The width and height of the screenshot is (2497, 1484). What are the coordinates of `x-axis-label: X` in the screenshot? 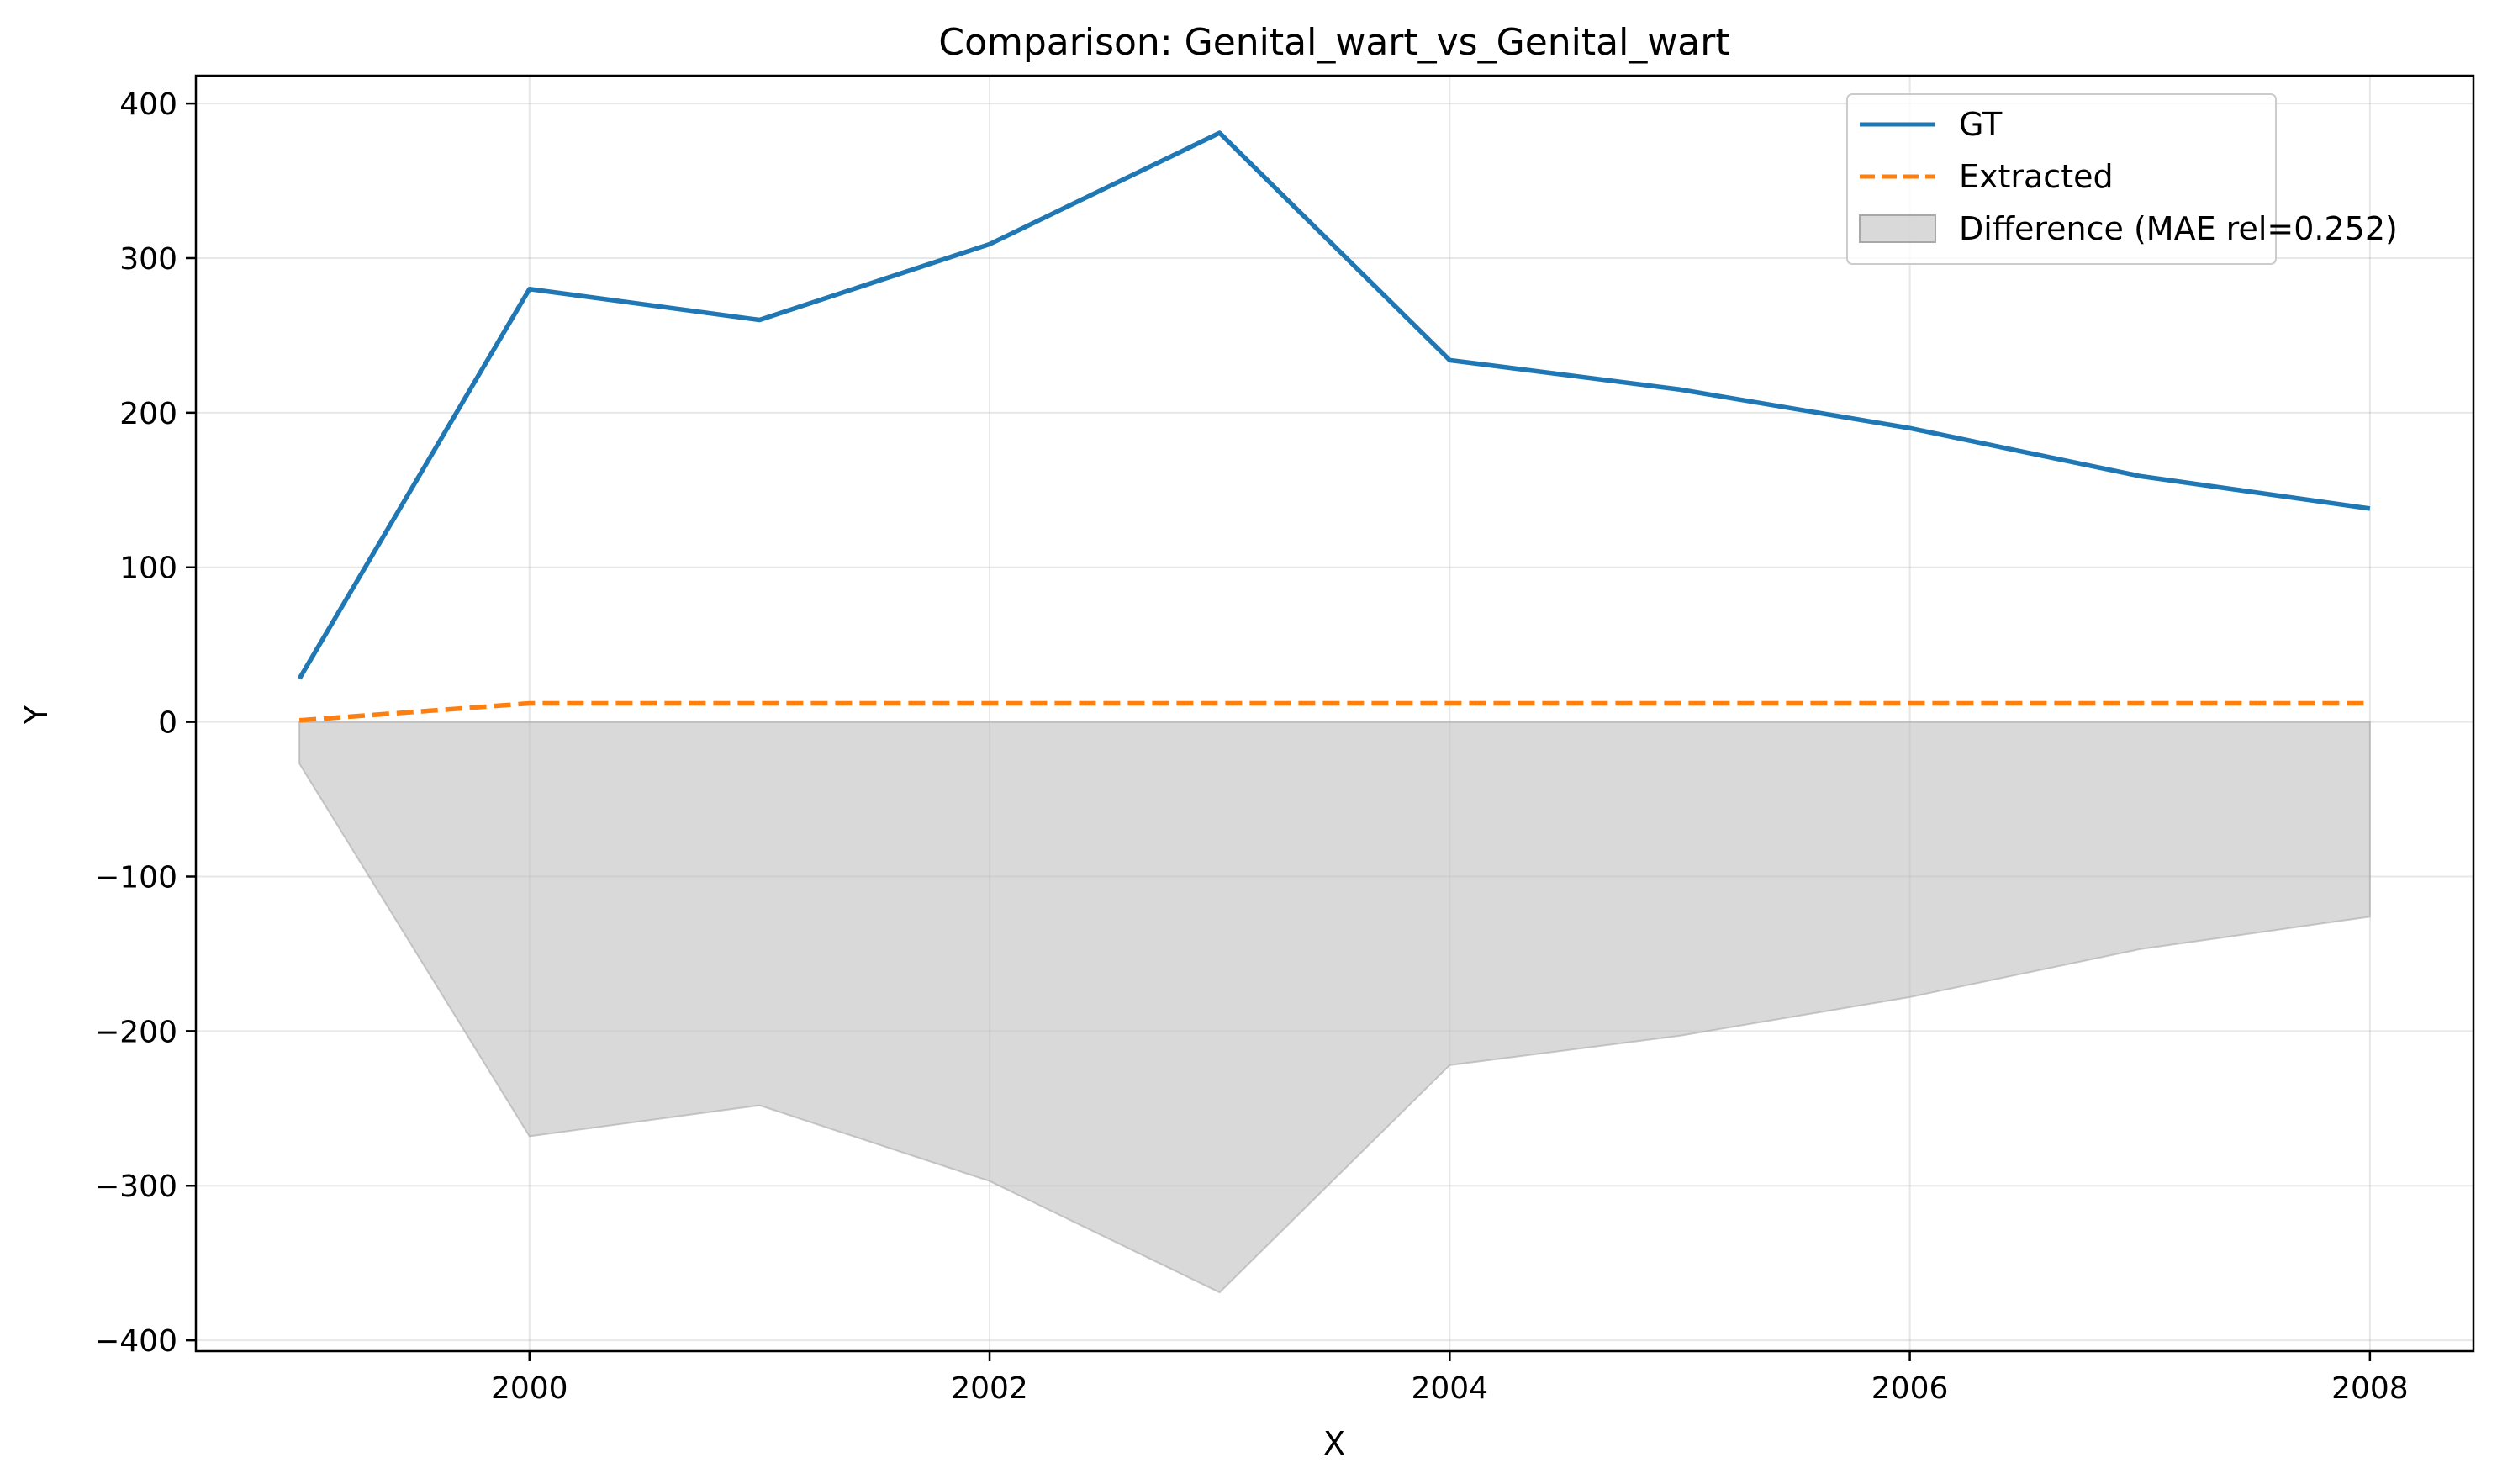 It's located at (1334, 1443).